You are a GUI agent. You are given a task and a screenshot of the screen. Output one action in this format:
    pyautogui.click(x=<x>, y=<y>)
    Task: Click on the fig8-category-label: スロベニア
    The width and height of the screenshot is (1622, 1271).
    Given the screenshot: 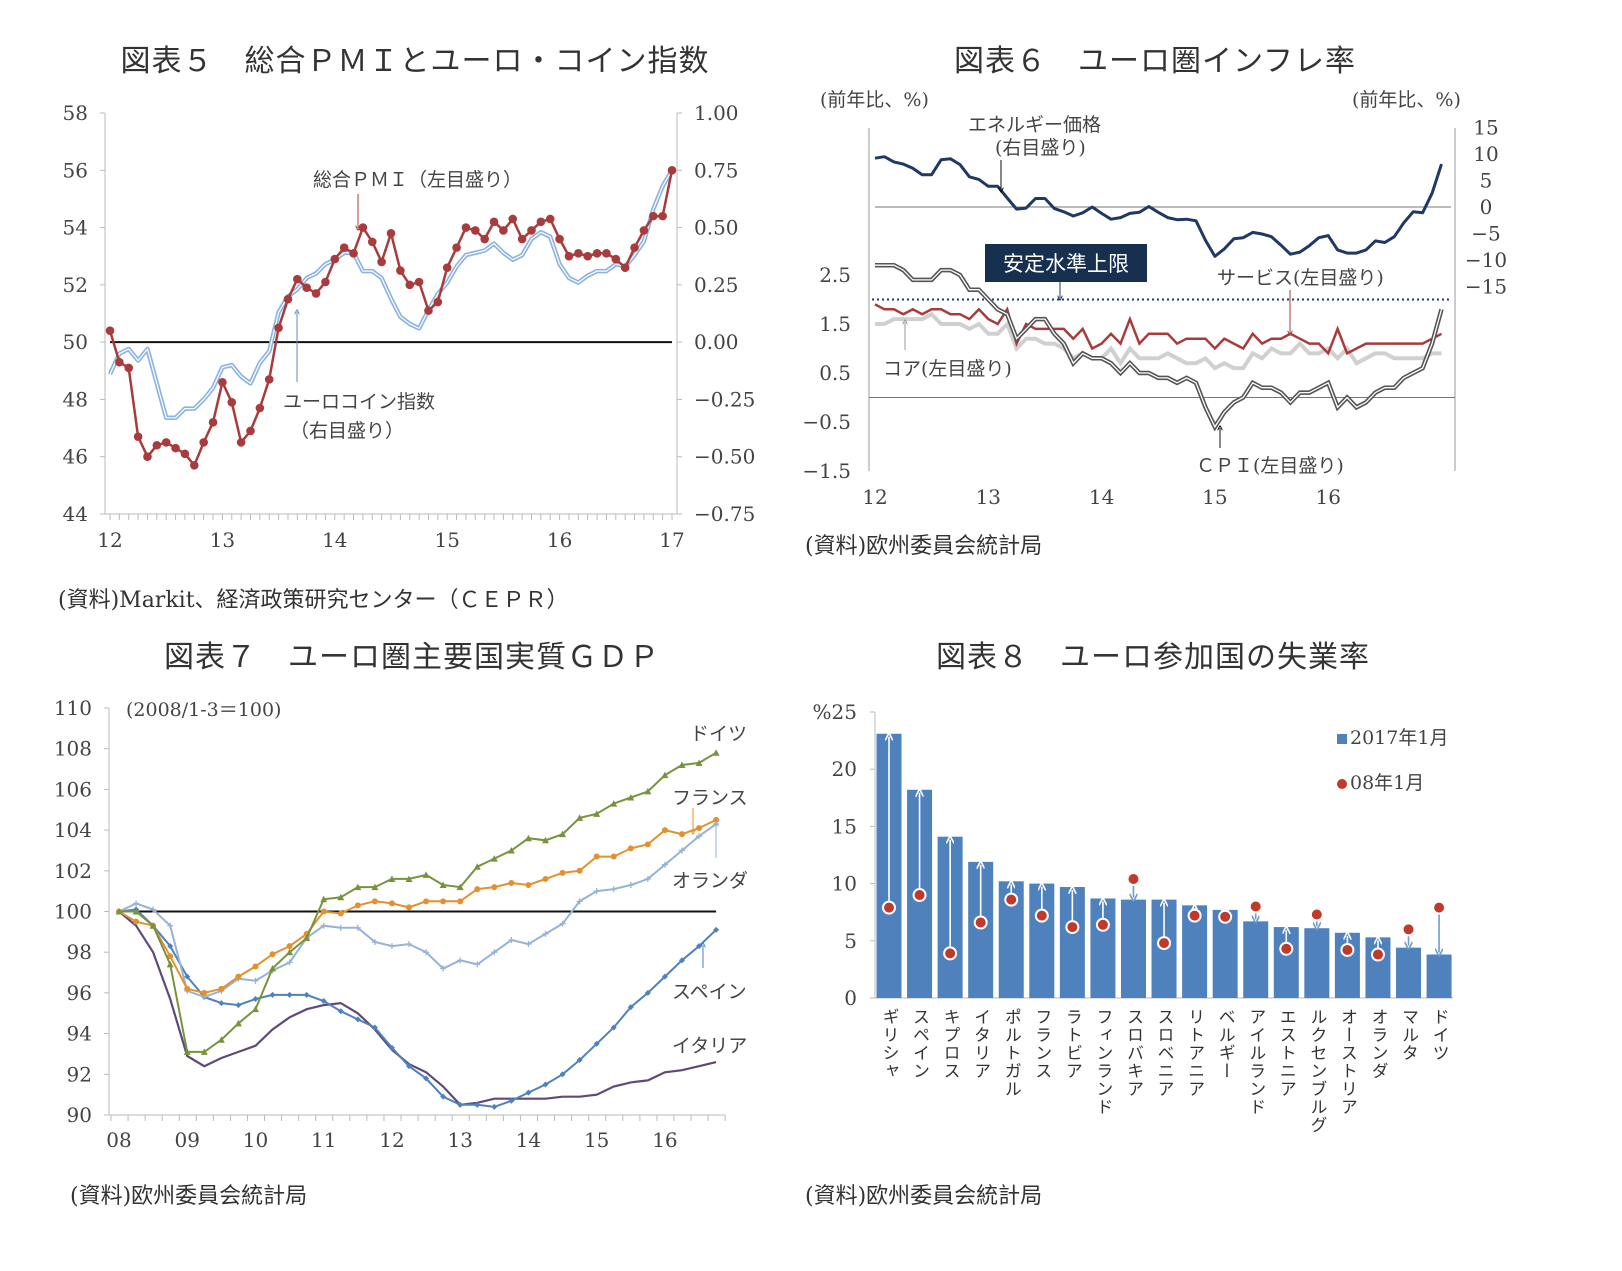 What is the action you would take?
    pyautogui.click(x=1163, y=1053)
    